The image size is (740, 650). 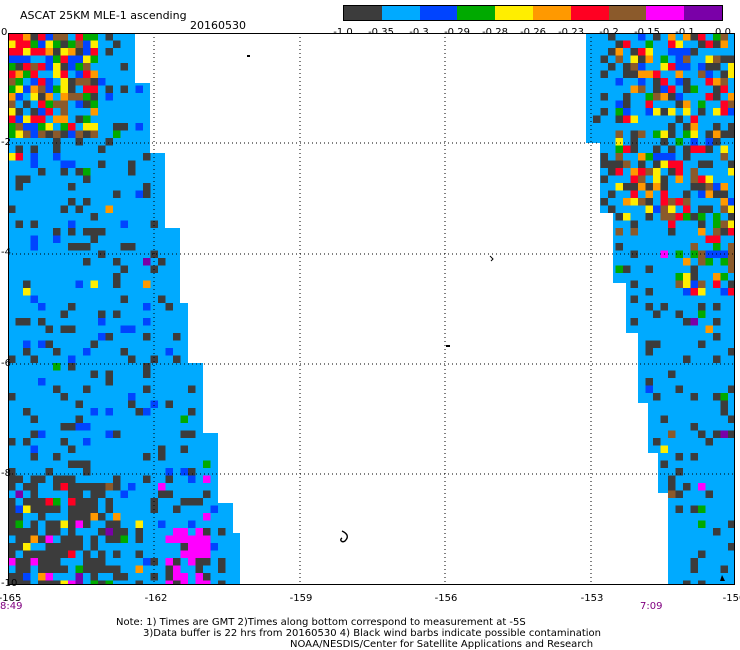 I want to click on color-scale-label: -0.23, so click(x=571, y=32).